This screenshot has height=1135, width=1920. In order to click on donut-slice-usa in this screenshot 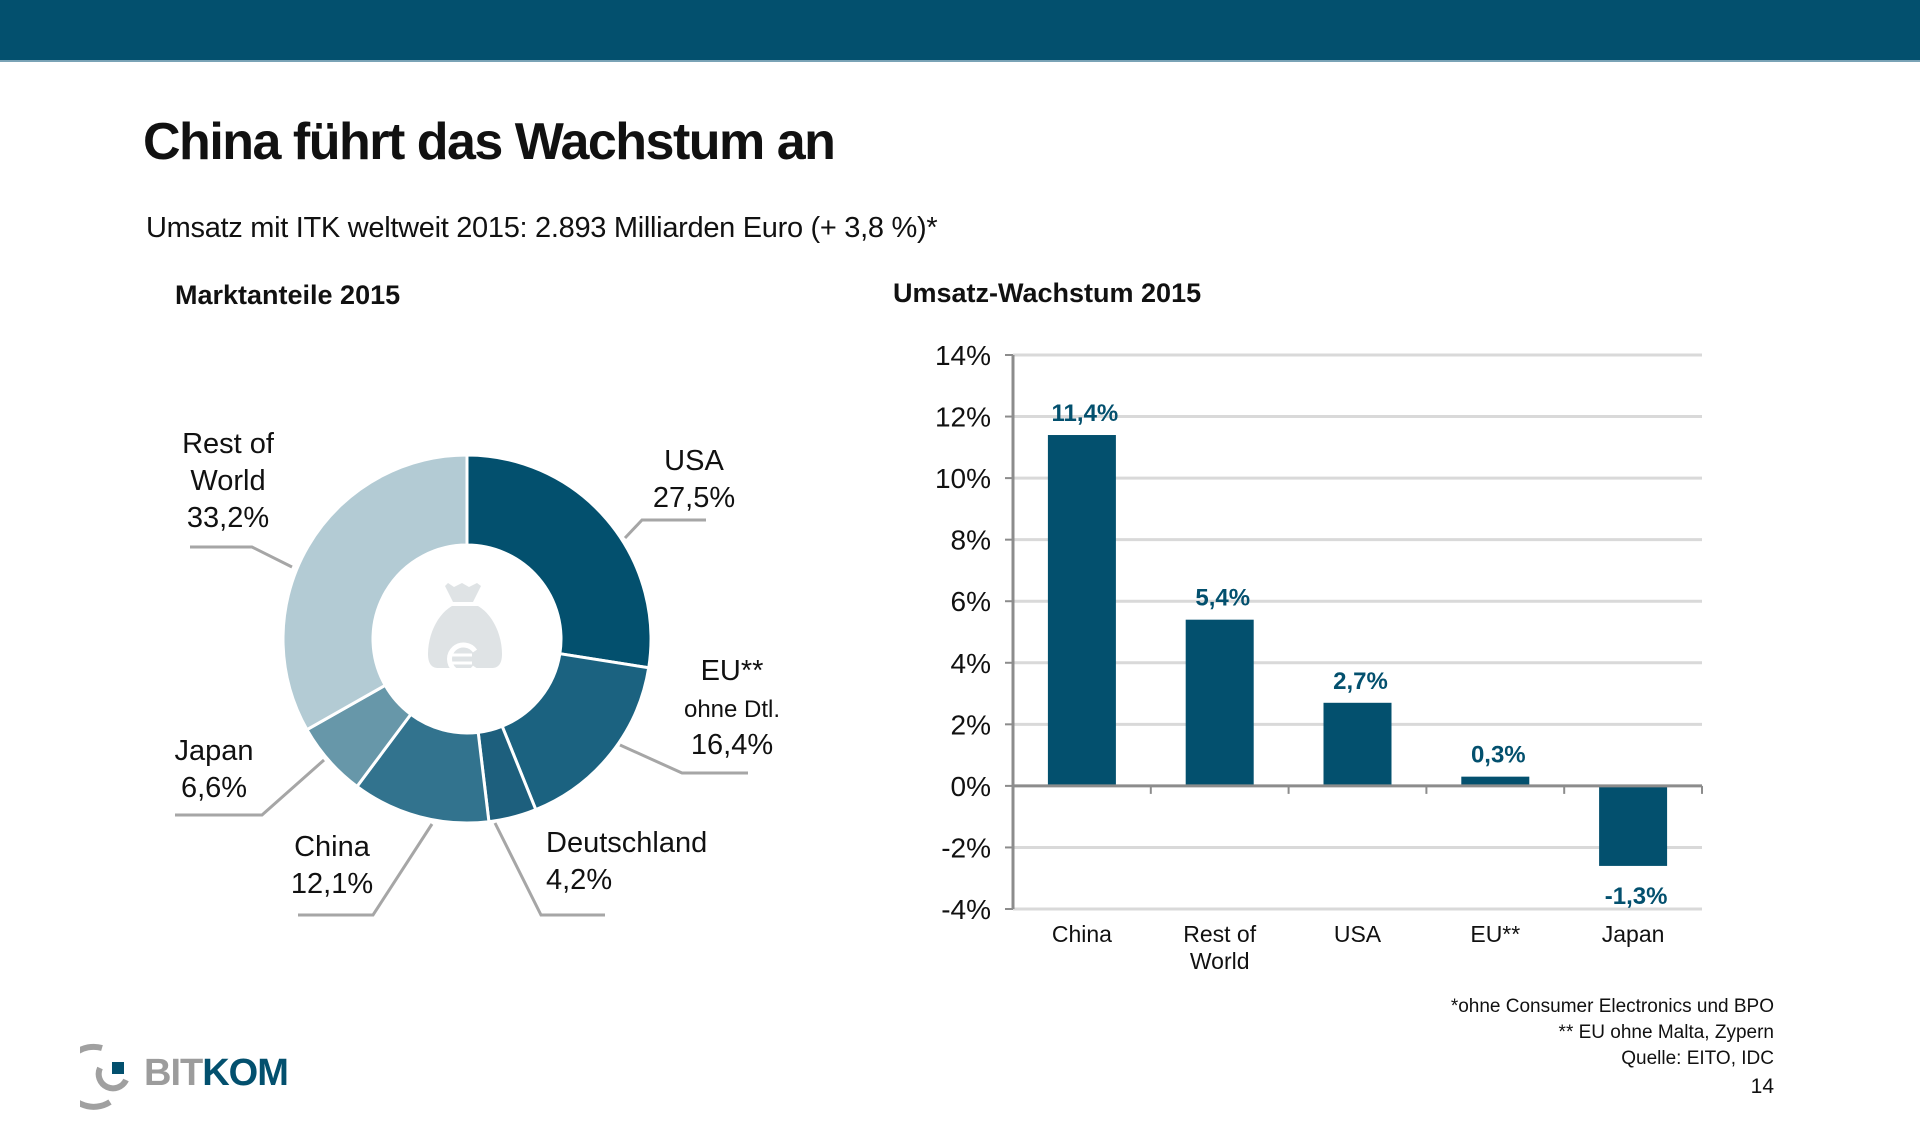, I will do `click(559, 561)`.